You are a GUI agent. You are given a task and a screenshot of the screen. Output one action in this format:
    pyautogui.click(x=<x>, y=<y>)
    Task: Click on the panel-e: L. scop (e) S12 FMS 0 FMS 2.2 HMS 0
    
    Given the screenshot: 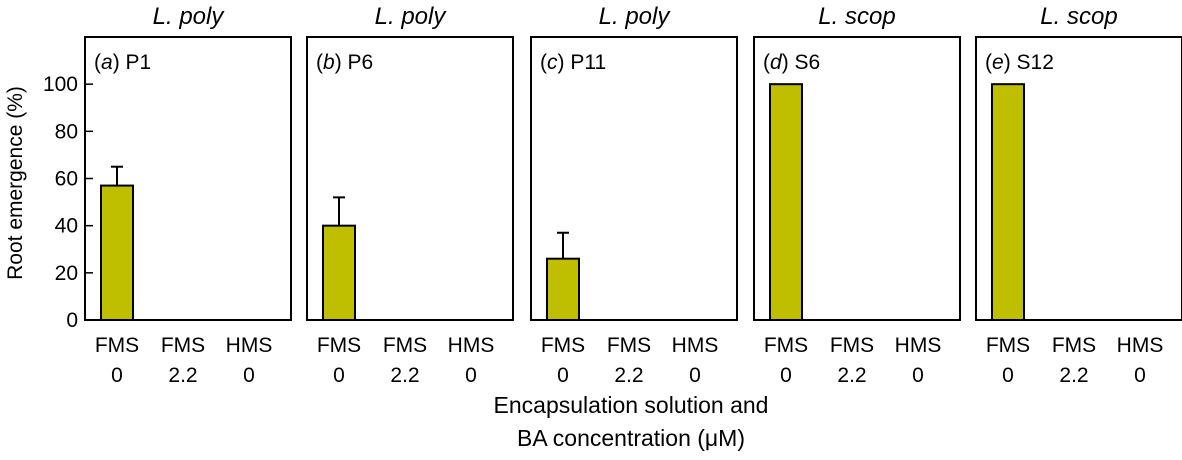 What is the action you would take?
    pyautogui.click(x=1078, y=195)
    